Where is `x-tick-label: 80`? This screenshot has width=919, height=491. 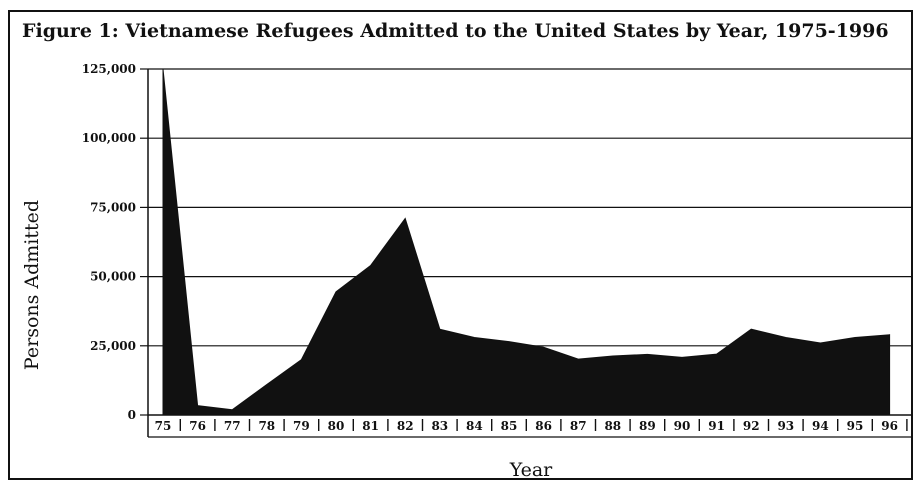
x-tick-label: 80 is located at coordinates (336, 426).